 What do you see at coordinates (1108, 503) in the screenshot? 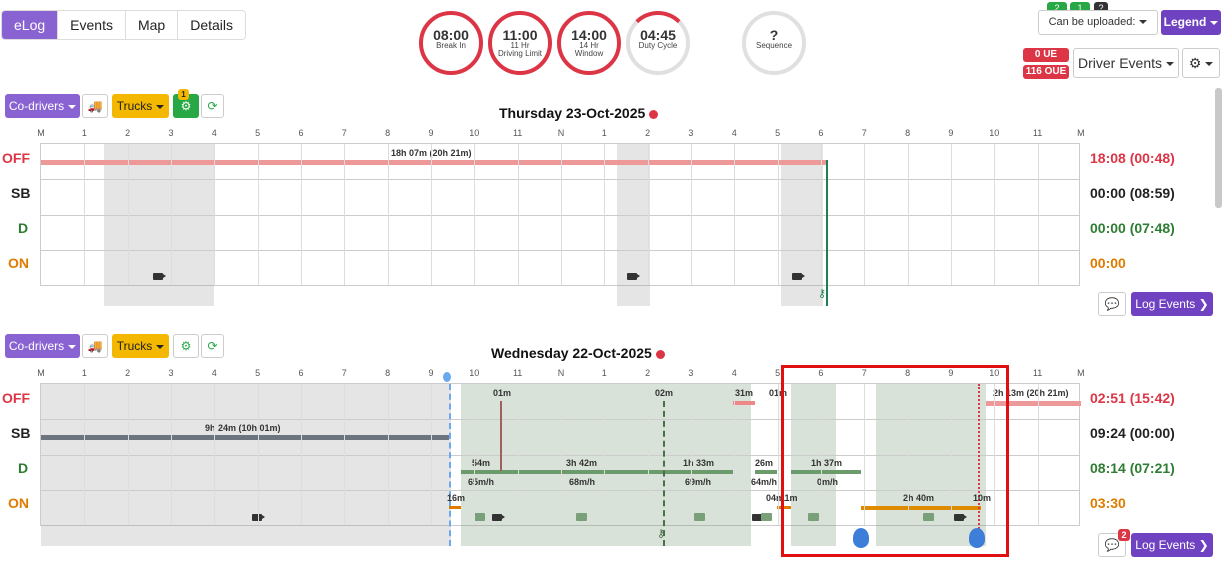
I see `on-total: 03:30` at bounding box center [1108, 503].